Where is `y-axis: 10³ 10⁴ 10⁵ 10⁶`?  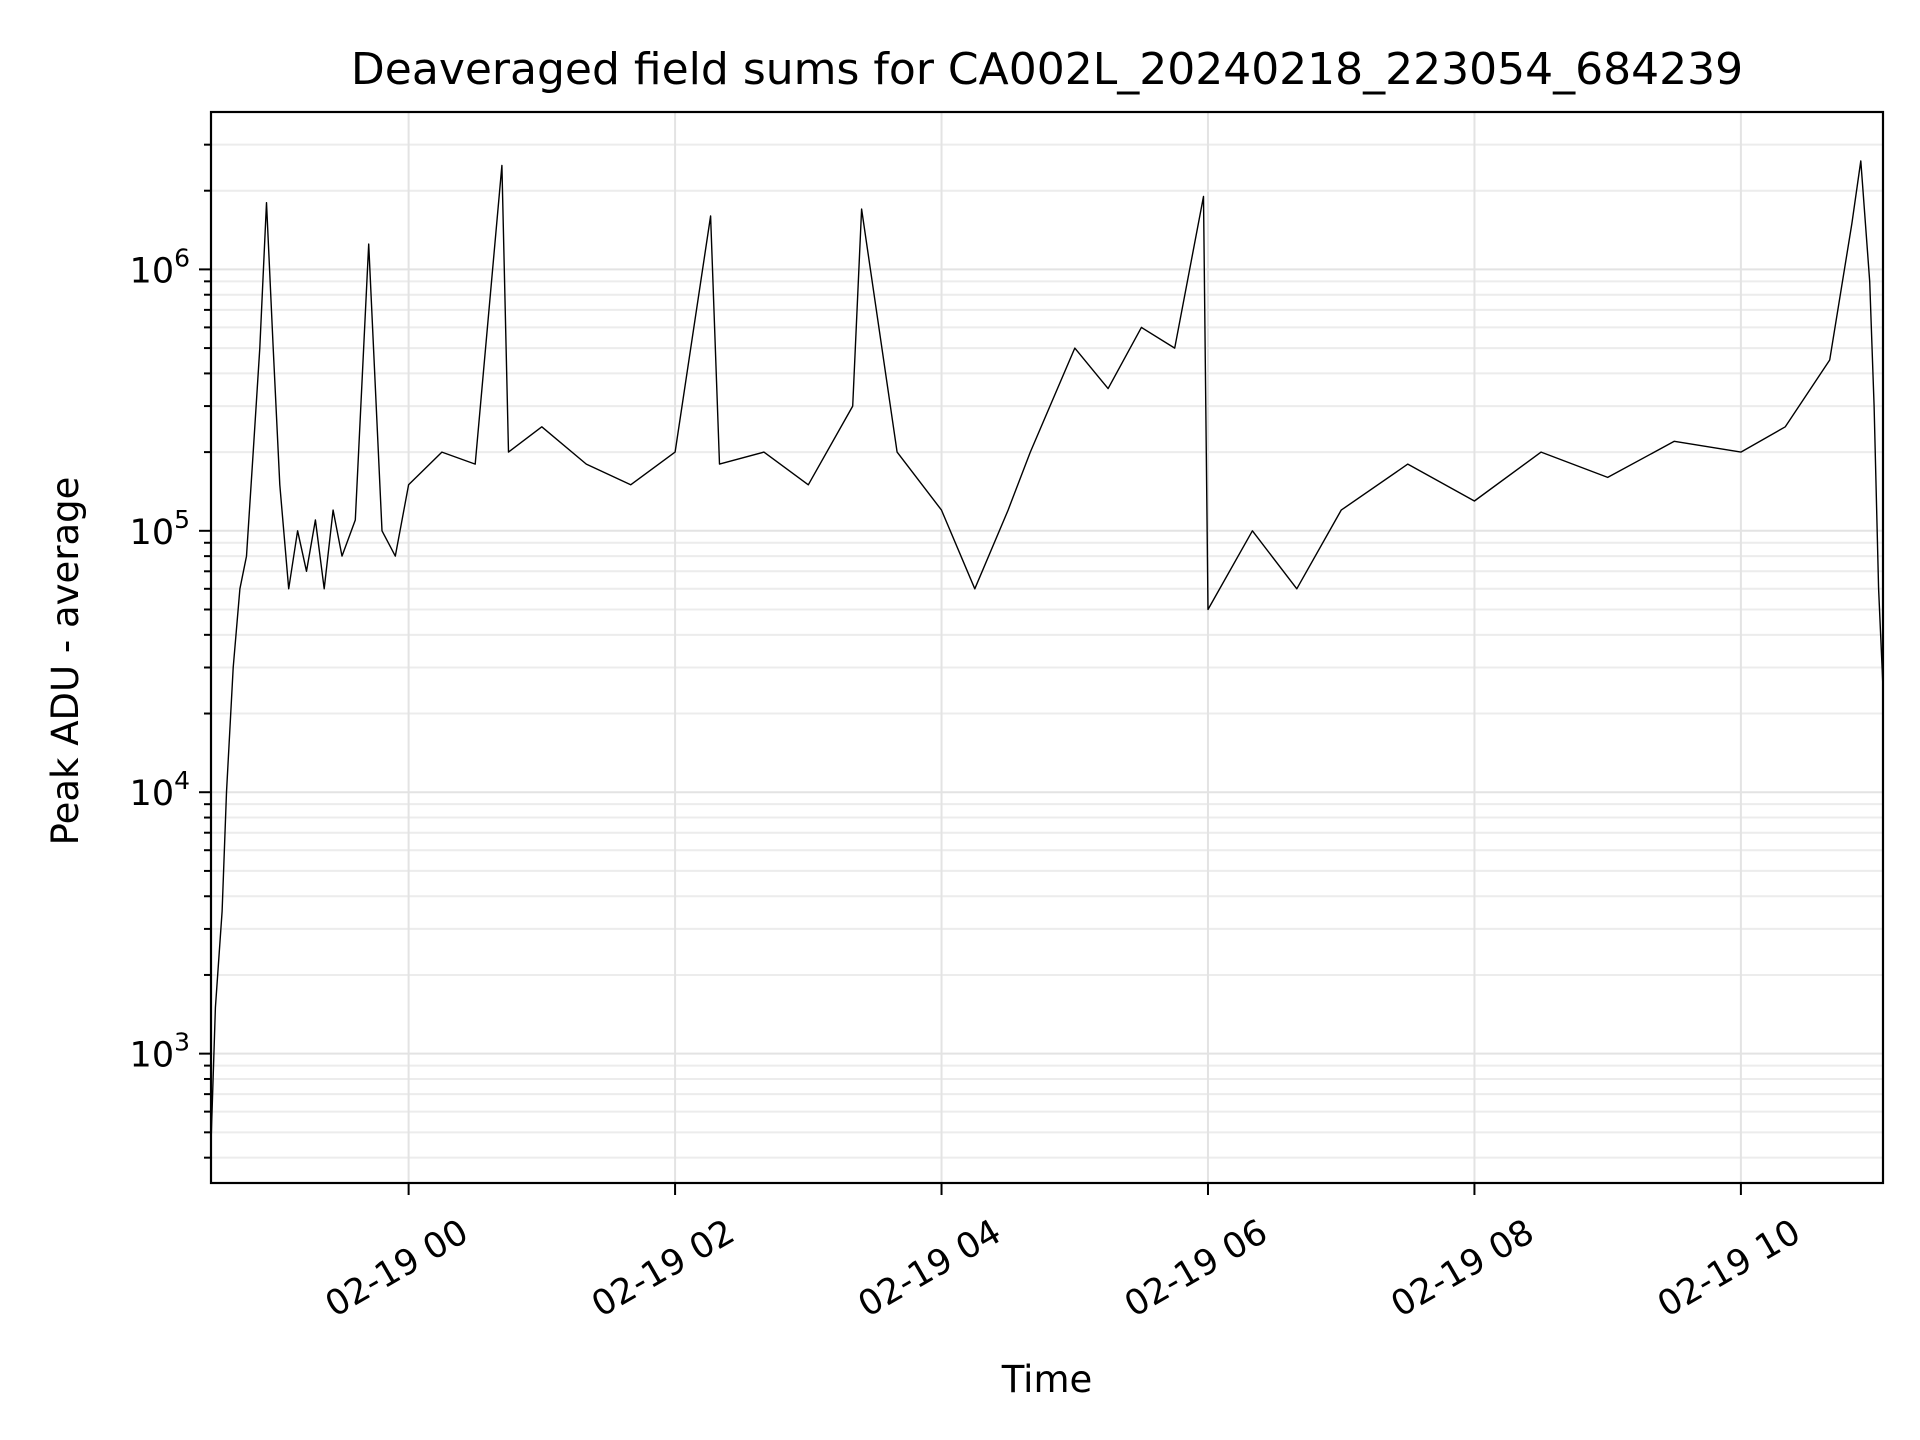 y-axis: 10³ 10⁴ 10⁵ 10⁶ is located at coordinates (170, 659).